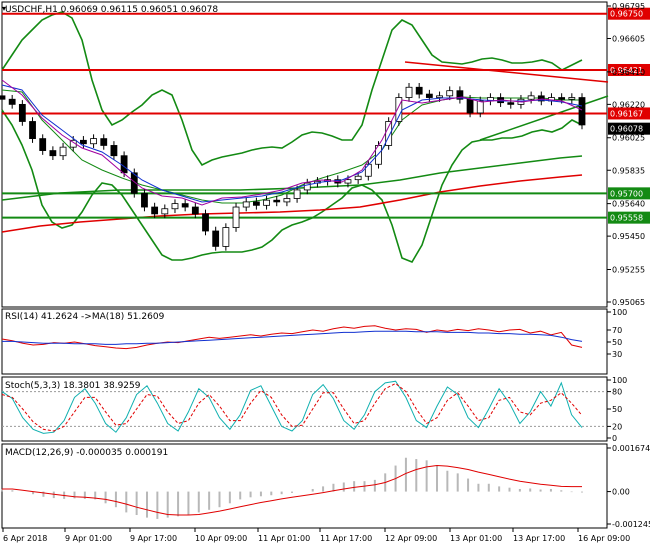  I want to click on price-axis-label: 0.95255, so click(628, 269).